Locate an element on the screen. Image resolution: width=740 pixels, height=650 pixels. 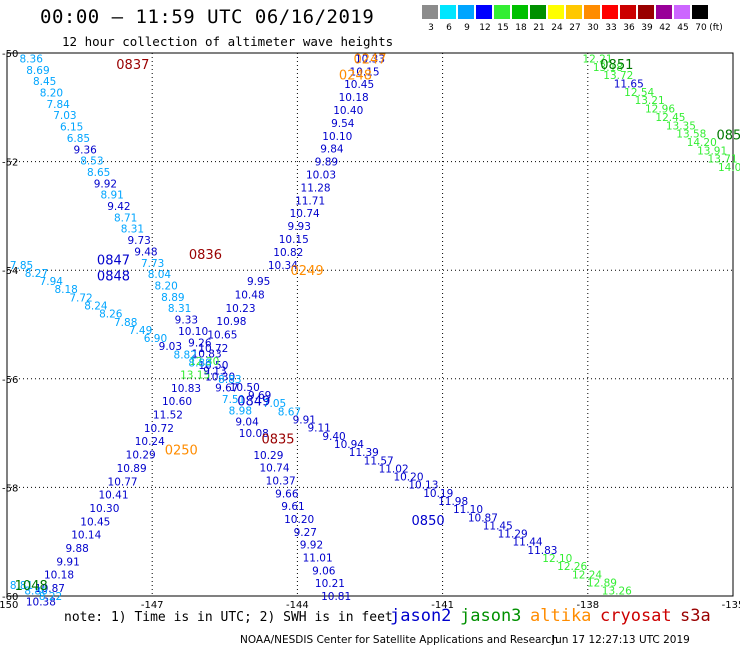
wave-height-value: 6.15 is located at coordinates (71, 128).